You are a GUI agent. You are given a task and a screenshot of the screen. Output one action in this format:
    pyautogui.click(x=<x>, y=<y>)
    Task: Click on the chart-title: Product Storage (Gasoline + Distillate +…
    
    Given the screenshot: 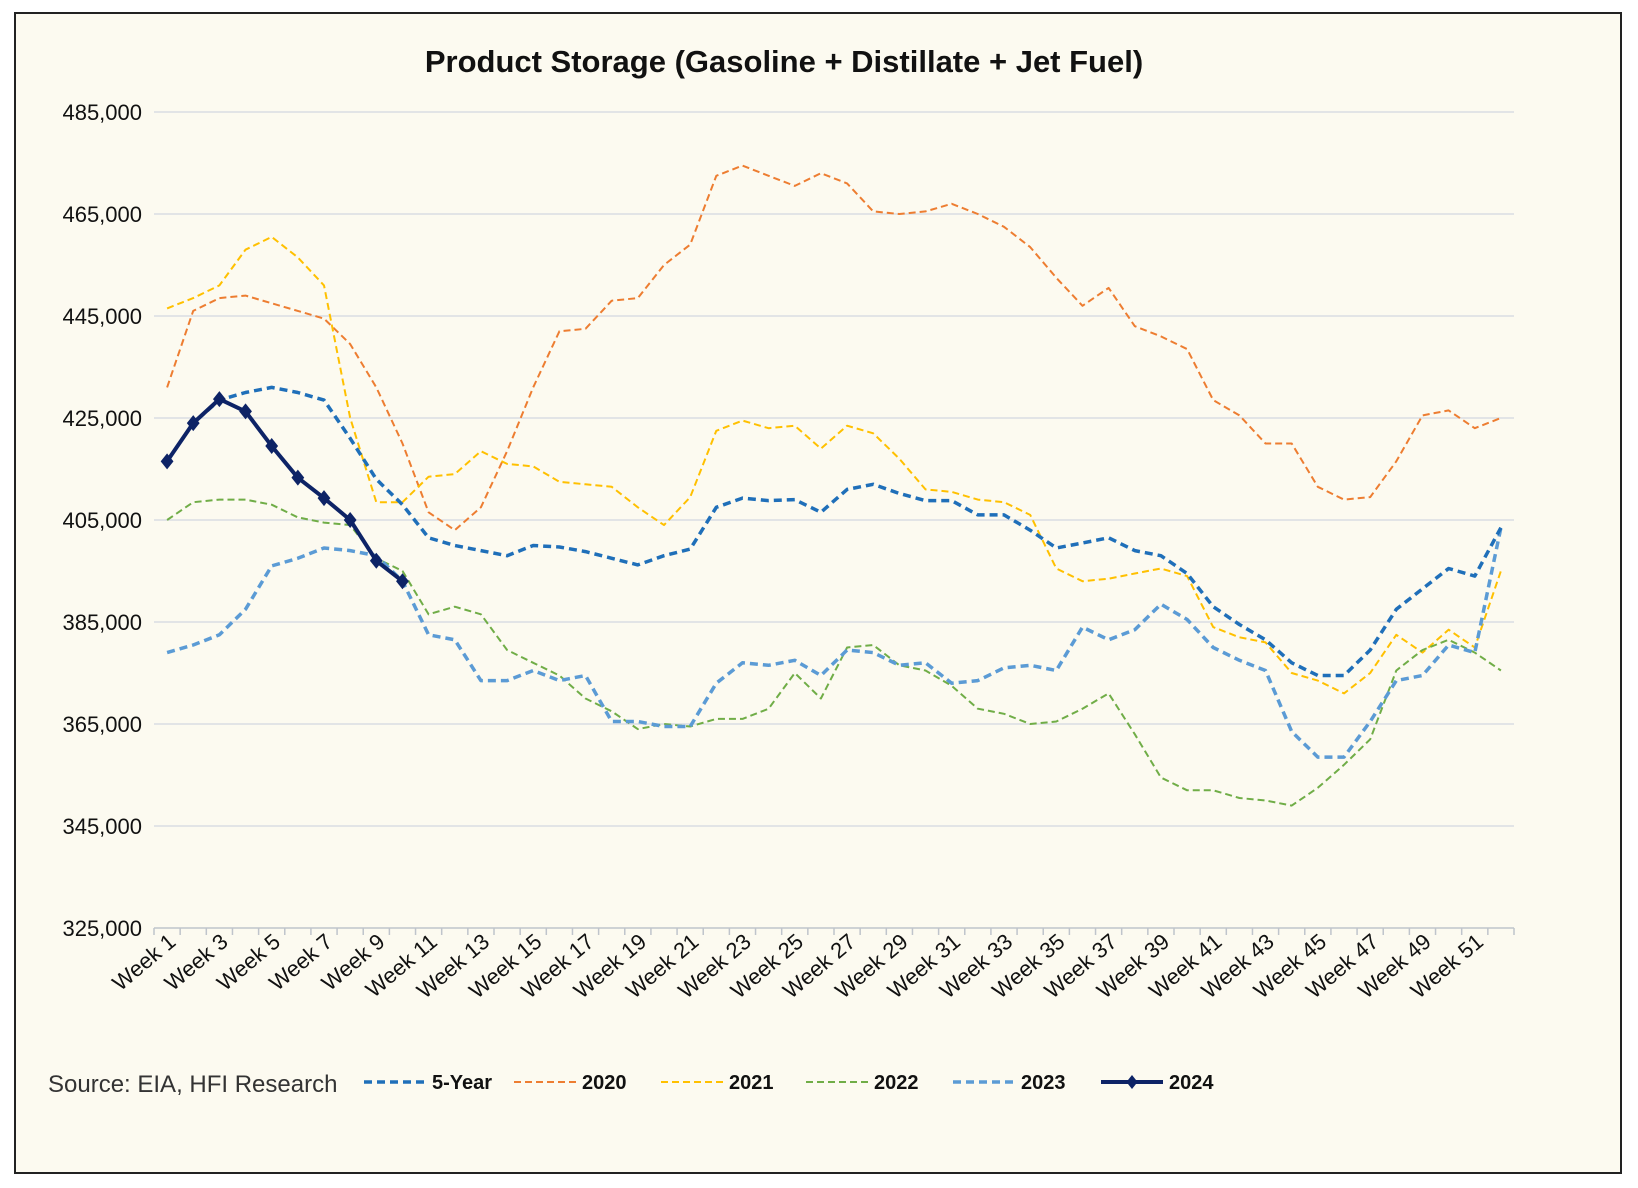 What is the action you would take?
    pyautogui.click(x=784, y=61)
    